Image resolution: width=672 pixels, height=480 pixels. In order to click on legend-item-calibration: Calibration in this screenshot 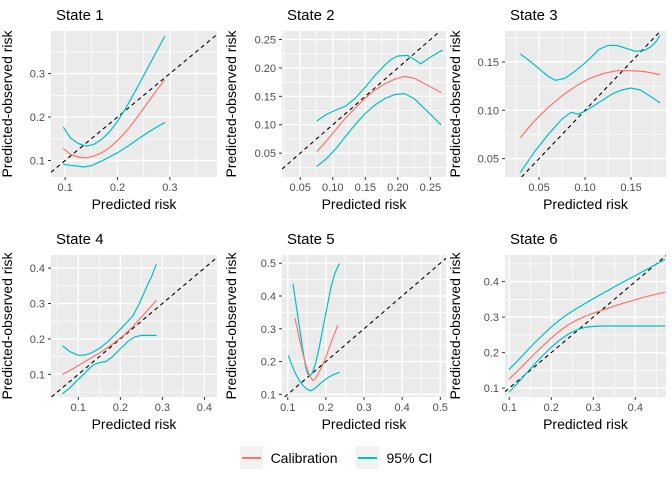, I will do `click(288, 457)`.